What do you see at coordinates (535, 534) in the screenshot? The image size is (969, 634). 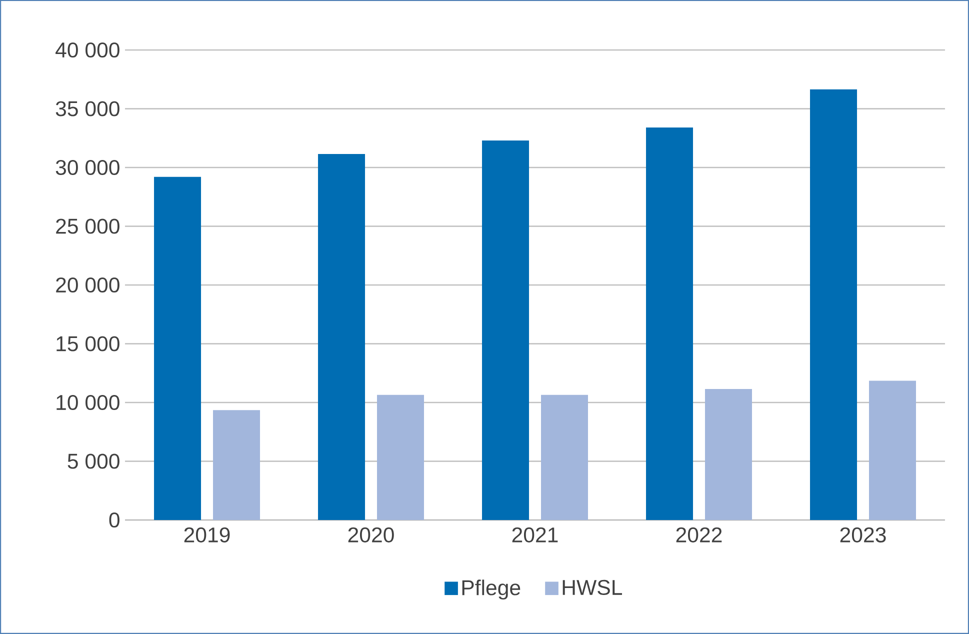 I see `x-tick-label: 2021` at bounding box center [535, 534].